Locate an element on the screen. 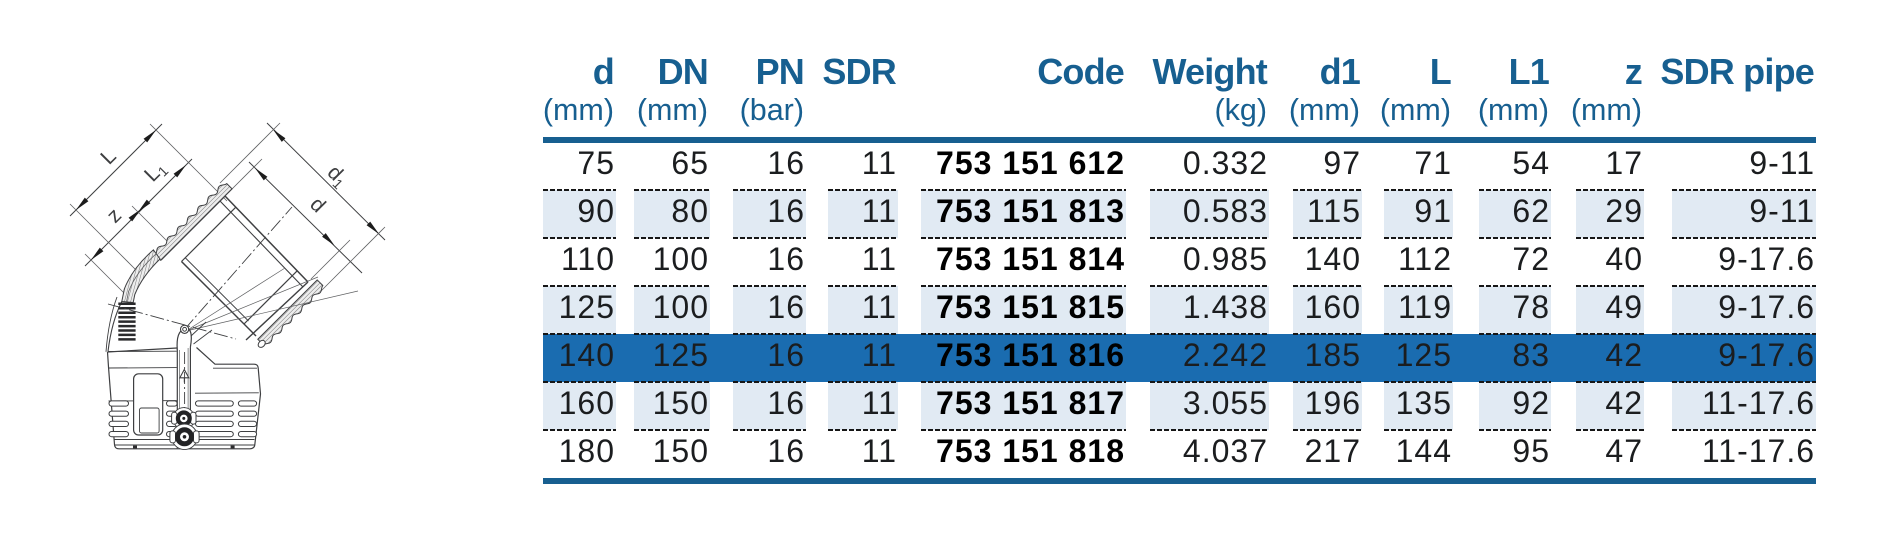  svg-text: L1 is located at coordinates (156, 172).